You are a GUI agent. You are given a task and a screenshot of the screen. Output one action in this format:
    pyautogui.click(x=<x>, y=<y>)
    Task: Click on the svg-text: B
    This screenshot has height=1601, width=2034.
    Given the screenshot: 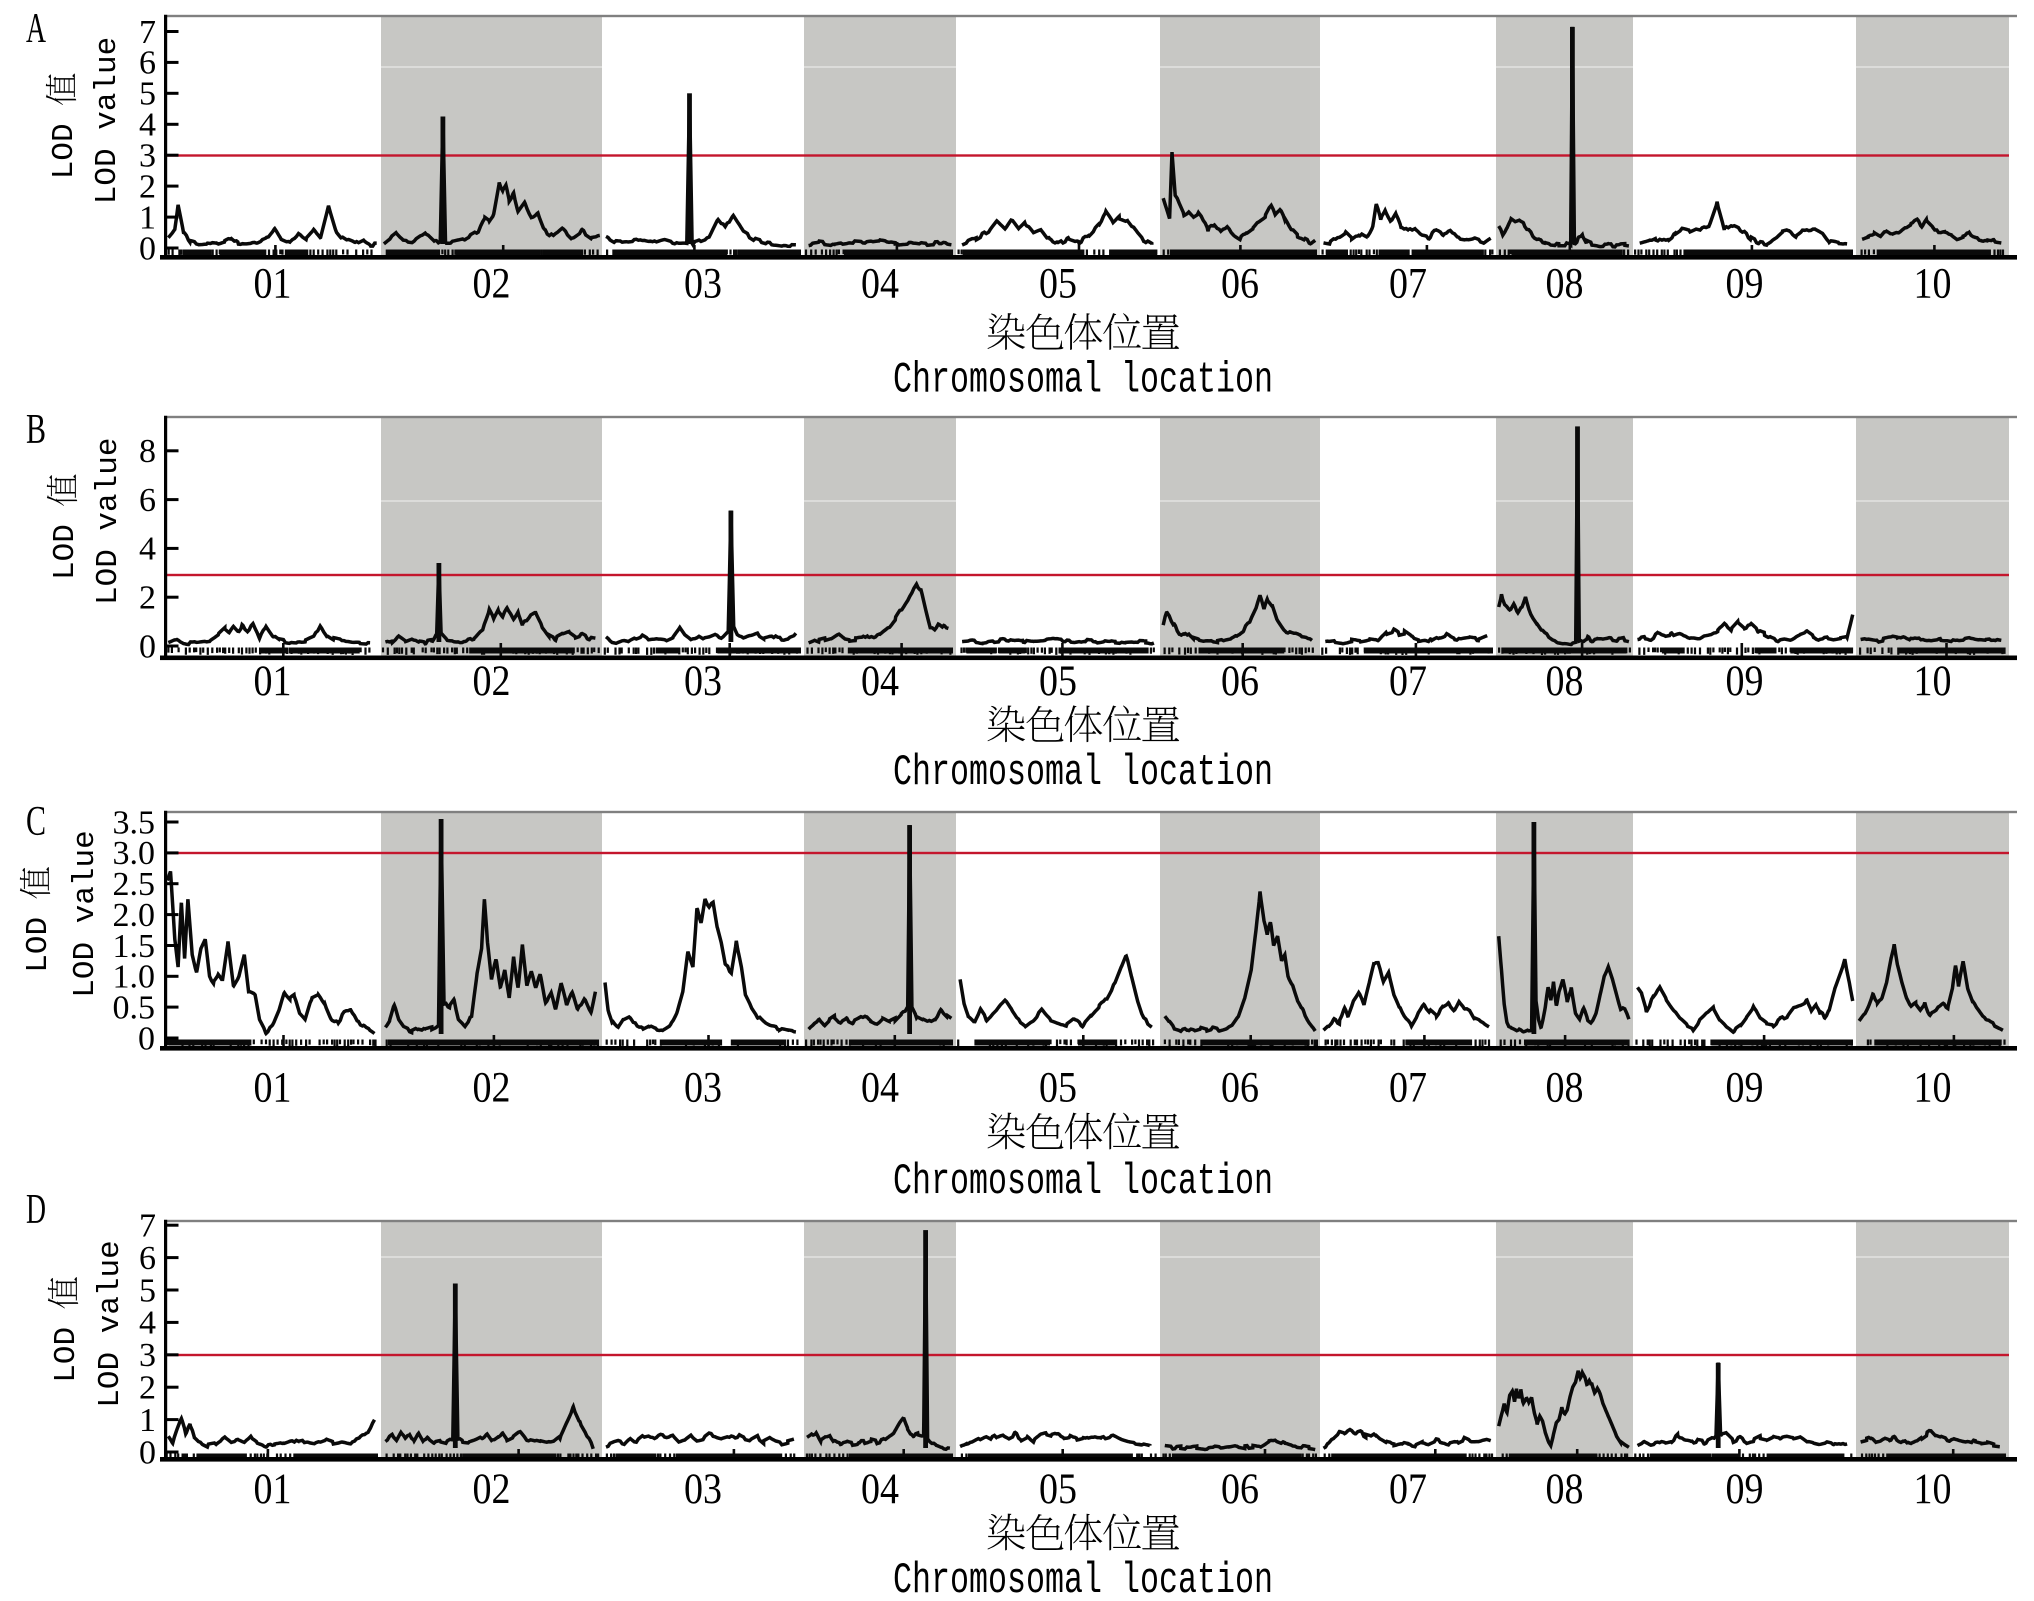 What is the action you would take?
    pyautogui.click(x=36, y=430)
    